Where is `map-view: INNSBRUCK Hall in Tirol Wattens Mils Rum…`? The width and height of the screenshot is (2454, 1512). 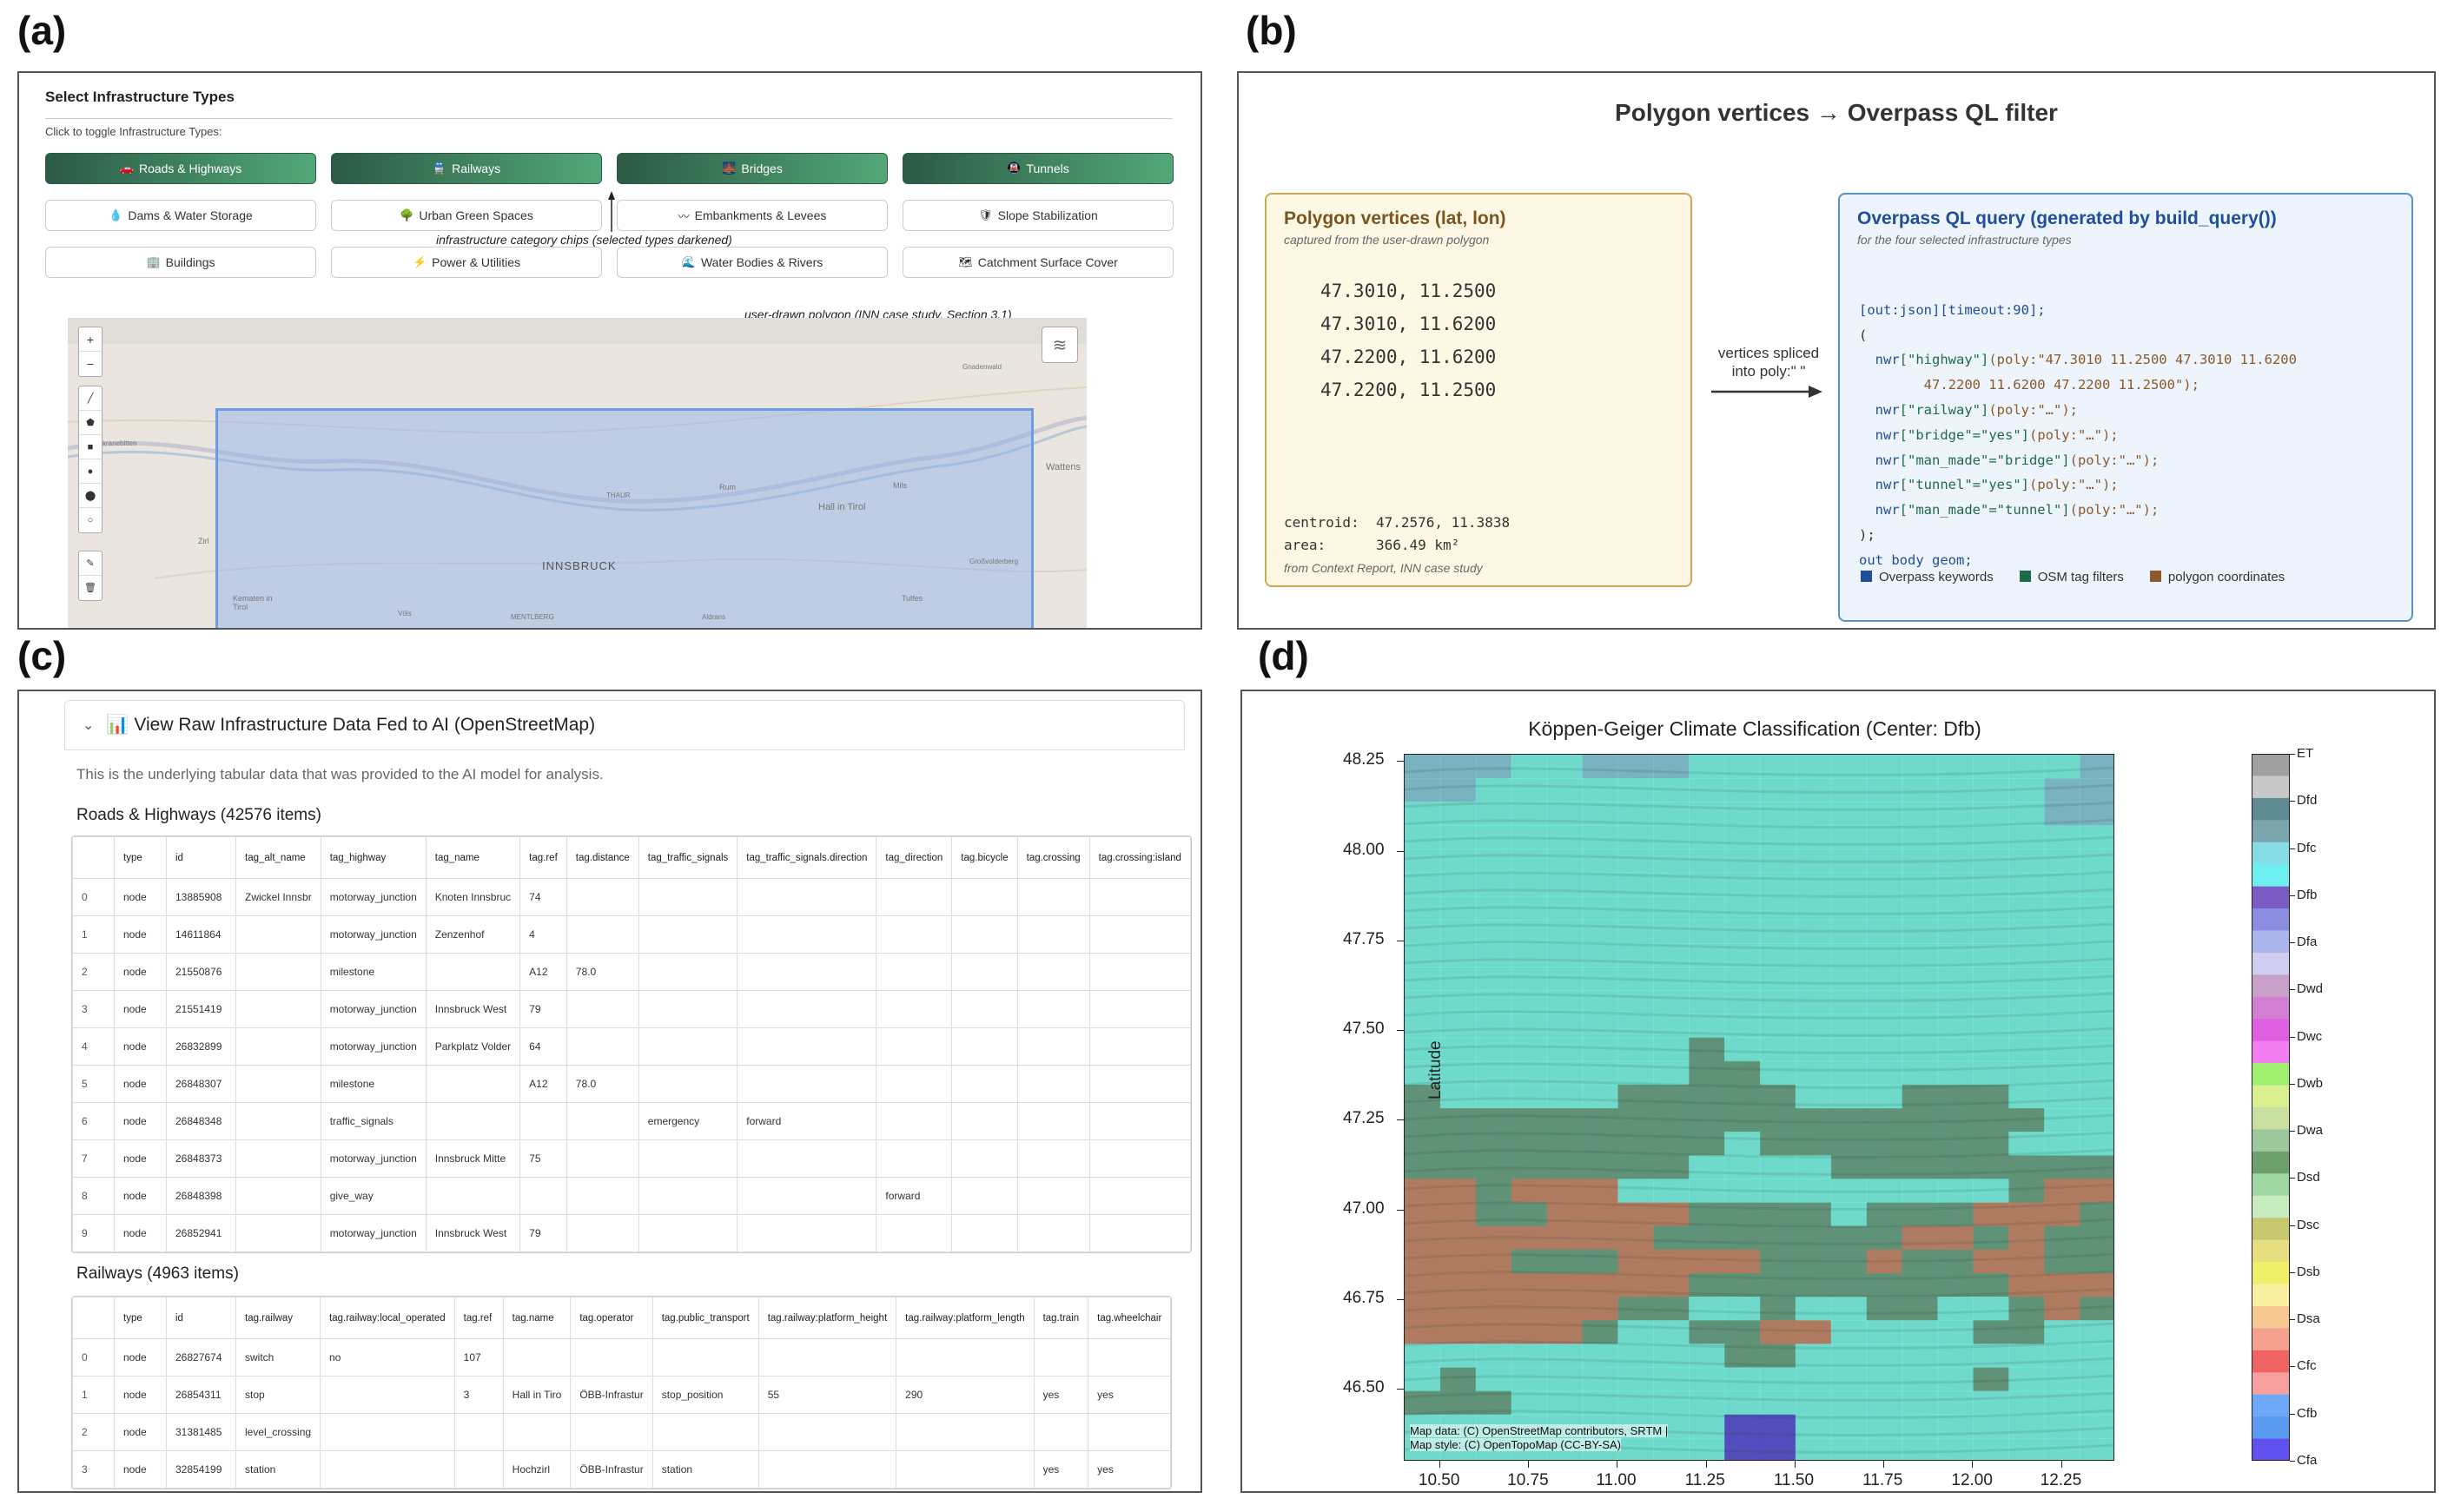
map-view: INNSBRUCK Hall in Tirol Wattens Mils Rum… is located at coordinates (577, 473).